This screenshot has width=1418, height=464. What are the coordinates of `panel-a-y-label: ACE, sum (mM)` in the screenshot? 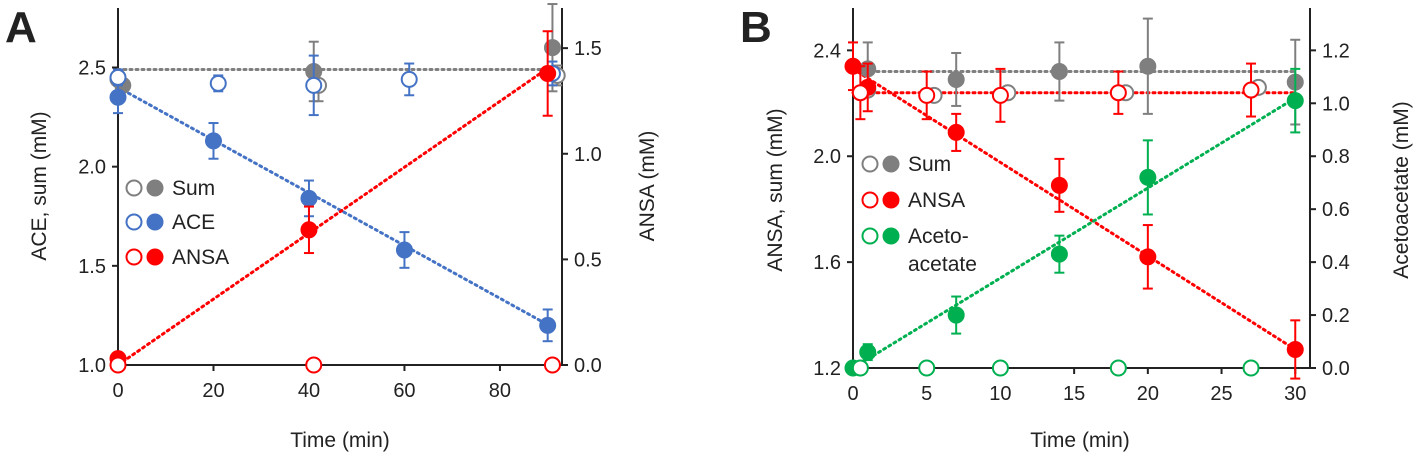 It's located at (39, 185).